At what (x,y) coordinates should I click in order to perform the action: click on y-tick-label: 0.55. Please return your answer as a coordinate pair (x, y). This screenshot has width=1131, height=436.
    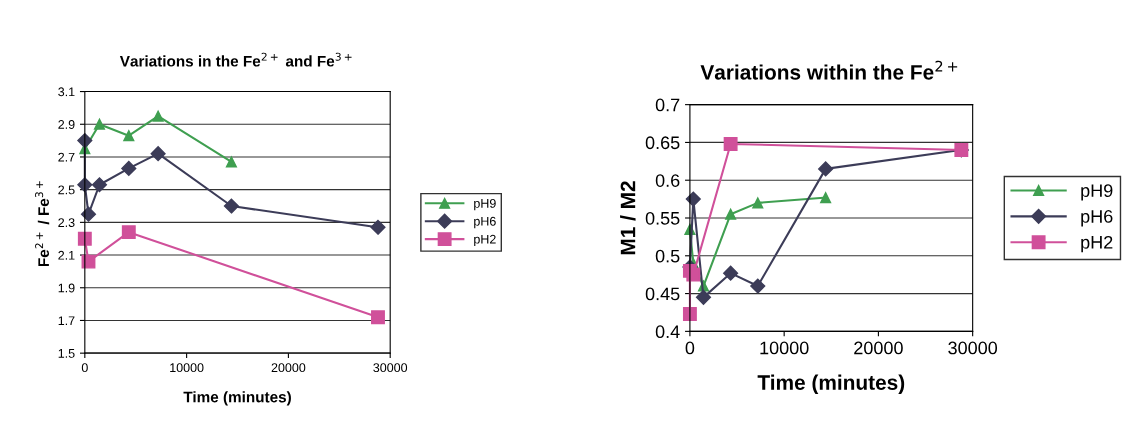
    Looking at the image, I should click on (662, 218).